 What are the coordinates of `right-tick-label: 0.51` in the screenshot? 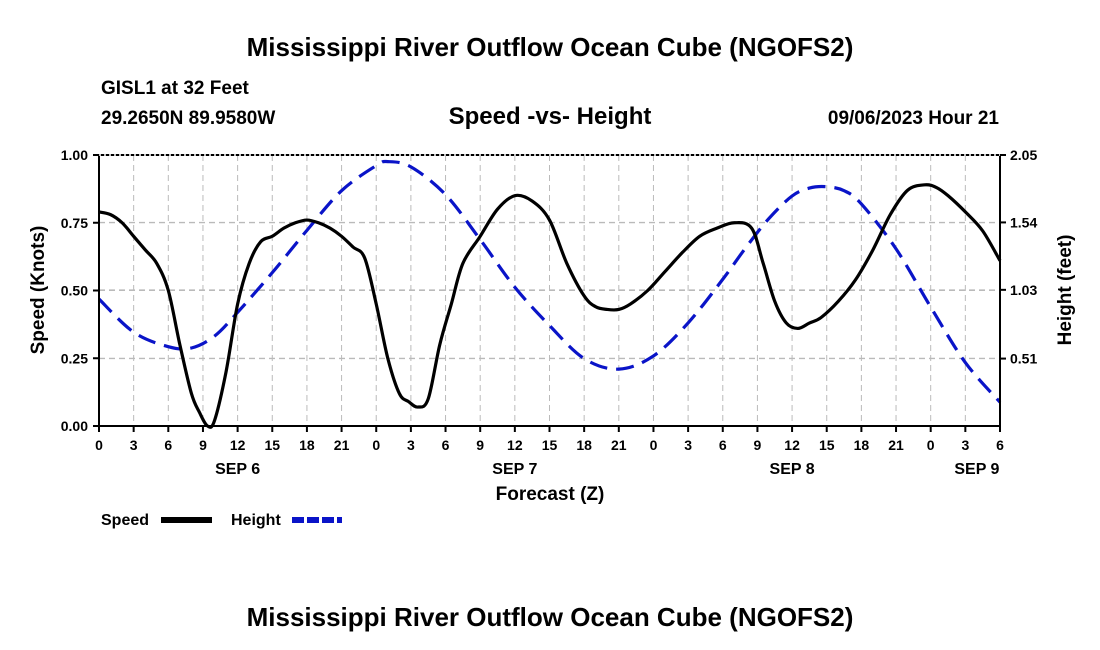 It's located at (1023, 359).